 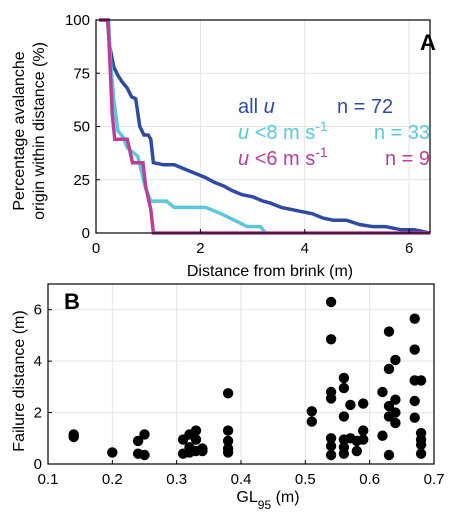 I want to click on panel-a-legend-entry-2: u <6 m s-1, so click(x=283, y=157).